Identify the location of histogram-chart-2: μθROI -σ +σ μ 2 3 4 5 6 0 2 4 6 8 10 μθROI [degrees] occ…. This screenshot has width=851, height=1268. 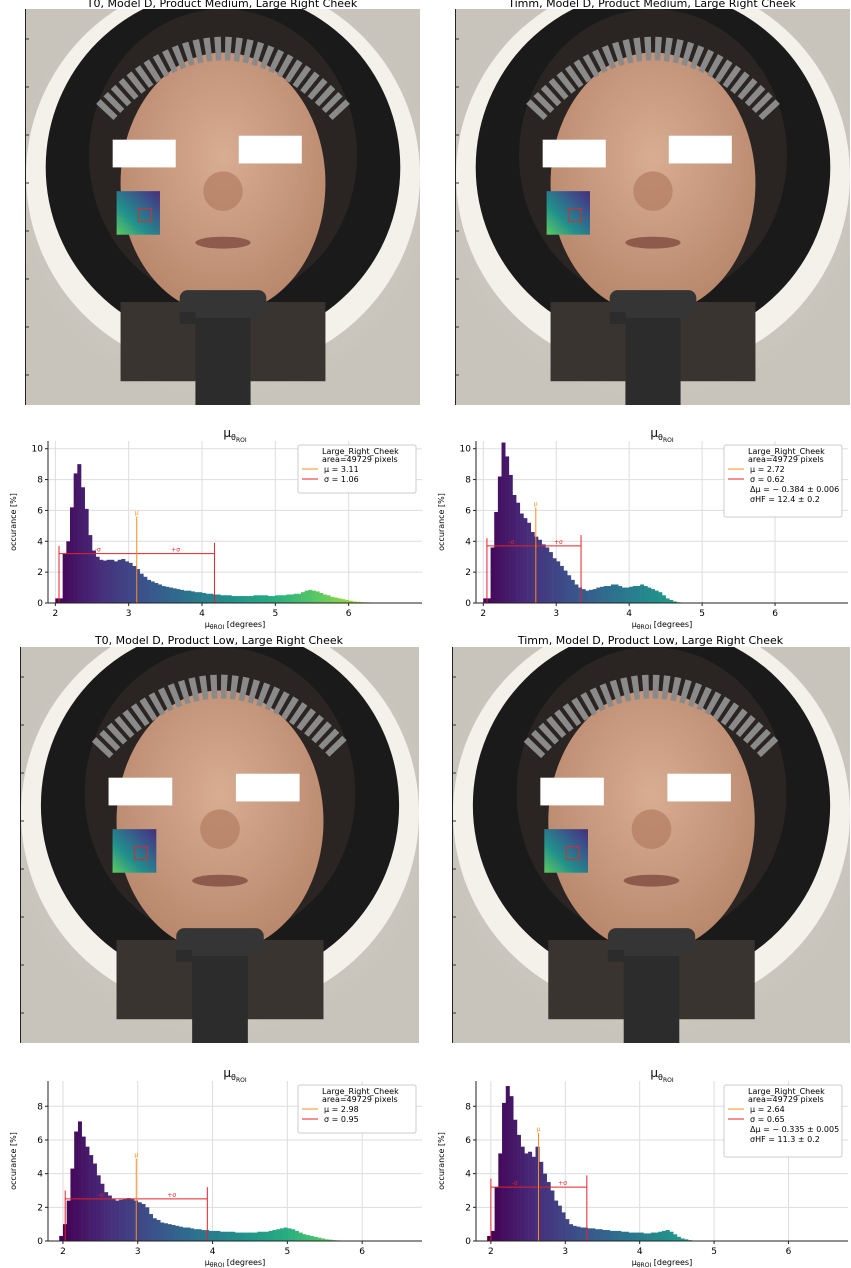
(639, 528).